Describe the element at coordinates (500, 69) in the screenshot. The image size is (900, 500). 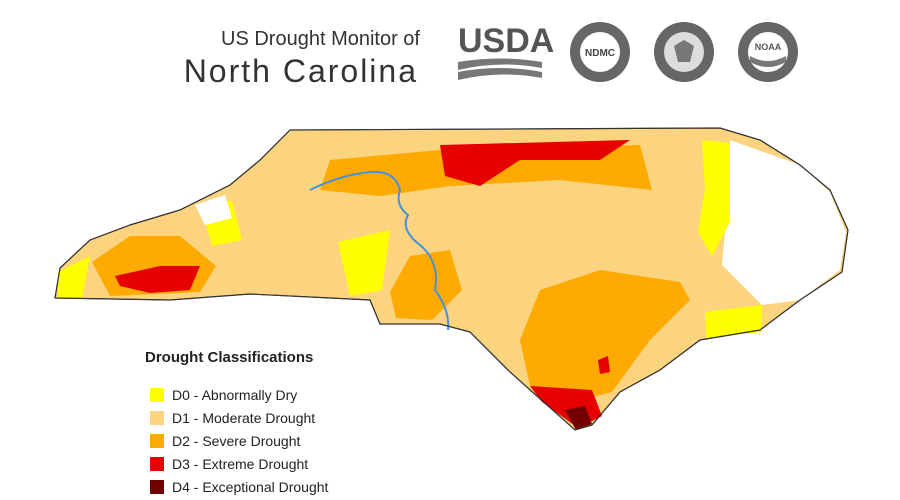
I see `usda-waves` at that location.